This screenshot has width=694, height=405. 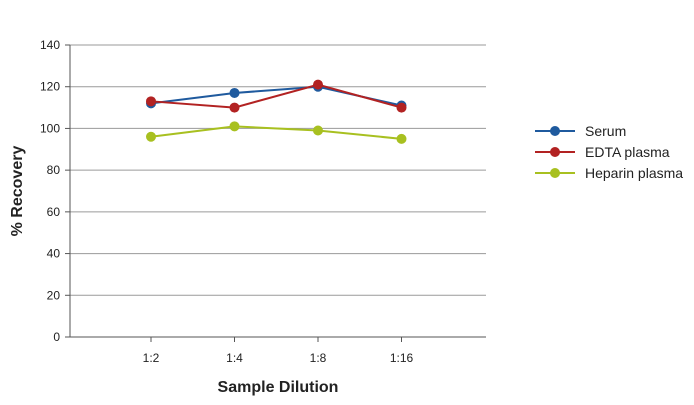 What do you see at coordinates (50, 87) in the screenshot?
I see `y-tick-label: 120` at bounding box center [50, 87].